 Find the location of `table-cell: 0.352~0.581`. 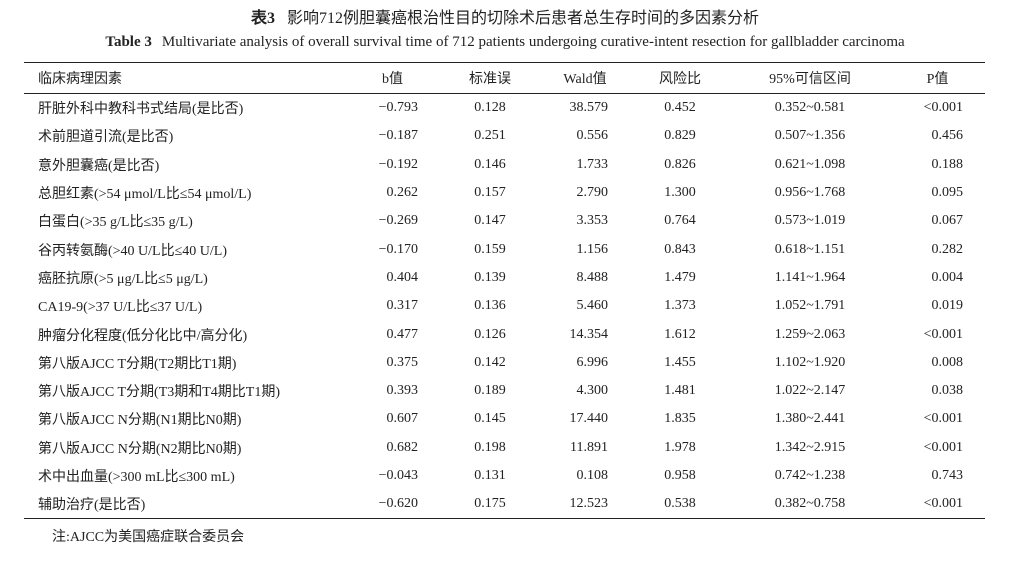

table-cell: 0.352~0.581 is located at coordinates (810, 108).